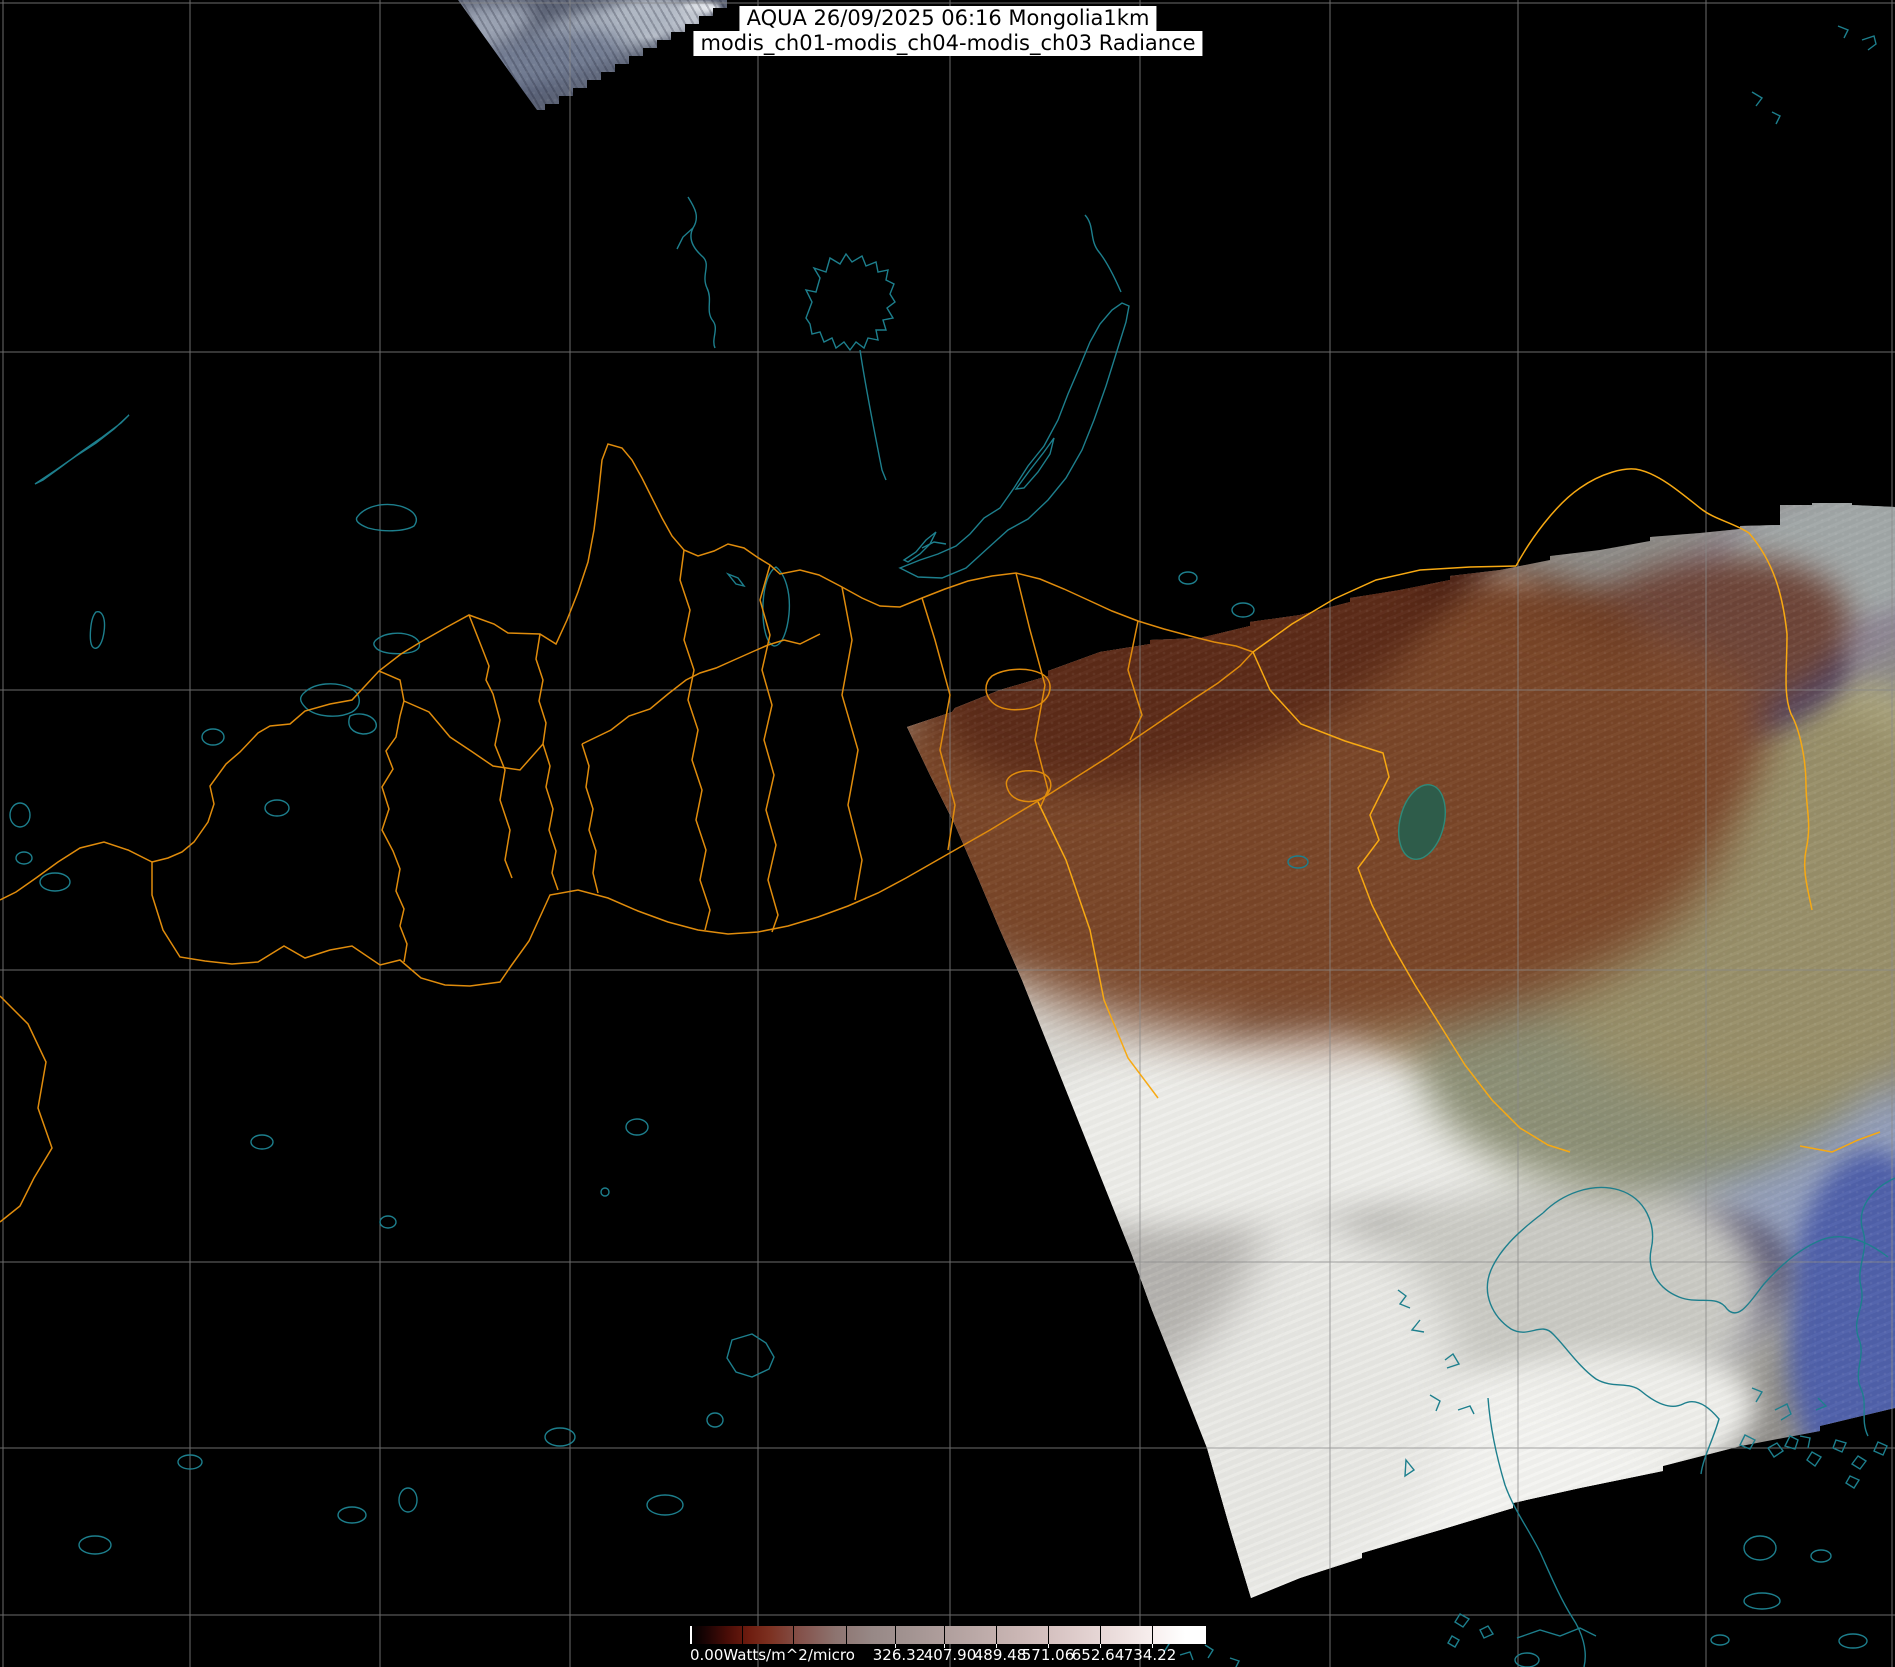 The height and width of the screenshot is (1667, 1895). What do you see at coordinates (1150, 1655) in the screenshot?
I see `colorbar-tick-label: 734.22` at bounding box center [1150, 1655].